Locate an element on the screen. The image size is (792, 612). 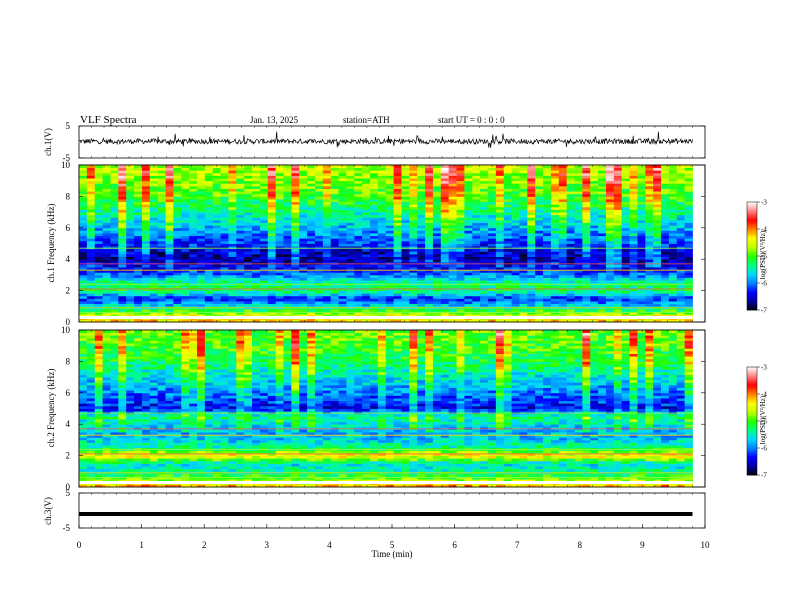
ch1-colorbar-tick-label: -5 is located at coordinates (764, 257).